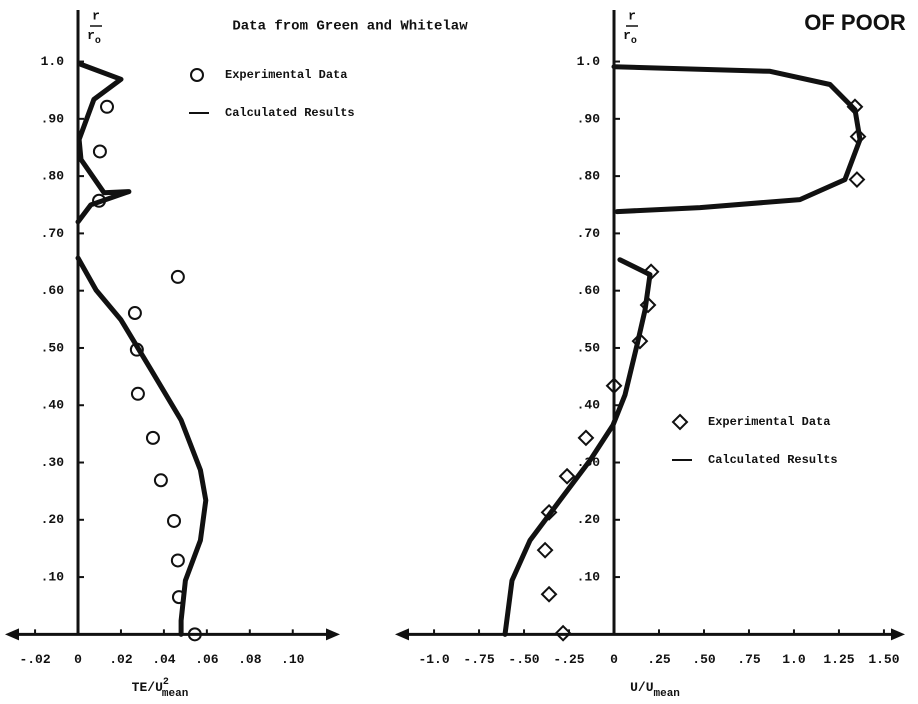 This screenshot has height=704, width=918. What do you see at coordinates (166, 682) in the screenshot?
I see `x-label-sup: 2` at bounding box center [166, 682].